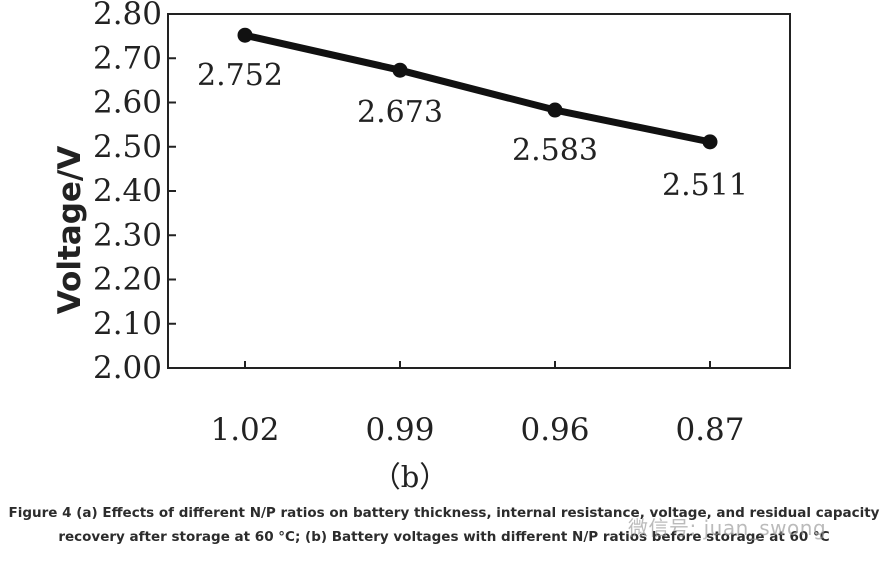 The width and height of the screenshot is (888, 567). I want to click on y-tick-label: 2.30, so click(127, 235).